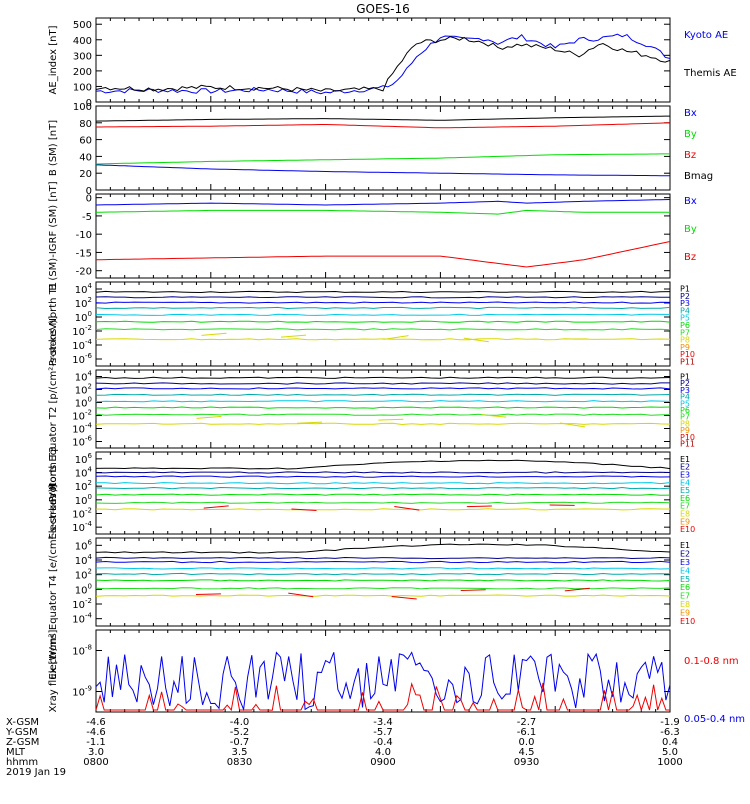  What do you see at coordinates (84, 459) in the screenshot?
I see `y-tick-label: 10⁶` at bounding box center [84, 459].